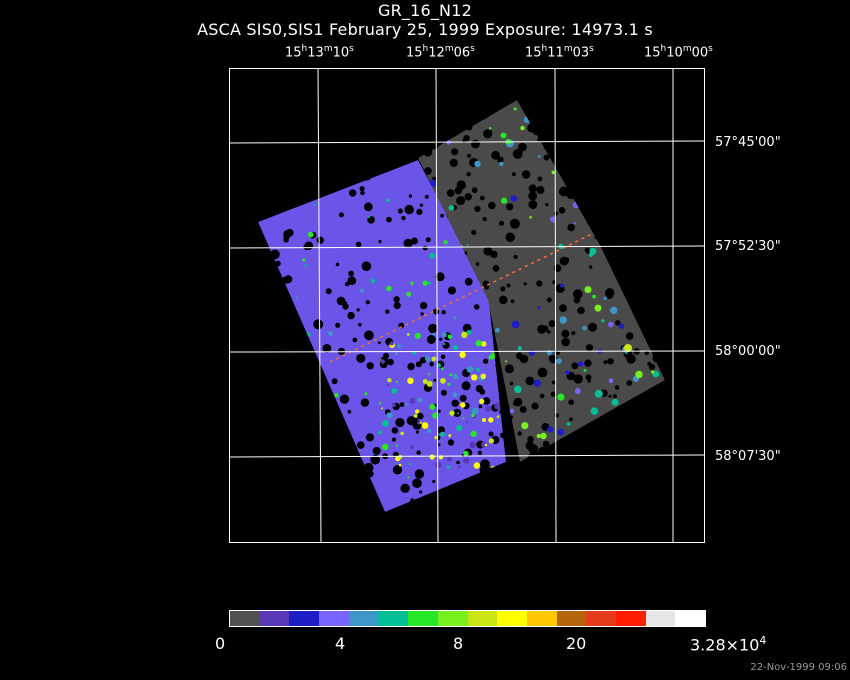 The height and width of the screenshot is (680, 850). I want to click on colorbar-label-20: 20, so click(576, 643).